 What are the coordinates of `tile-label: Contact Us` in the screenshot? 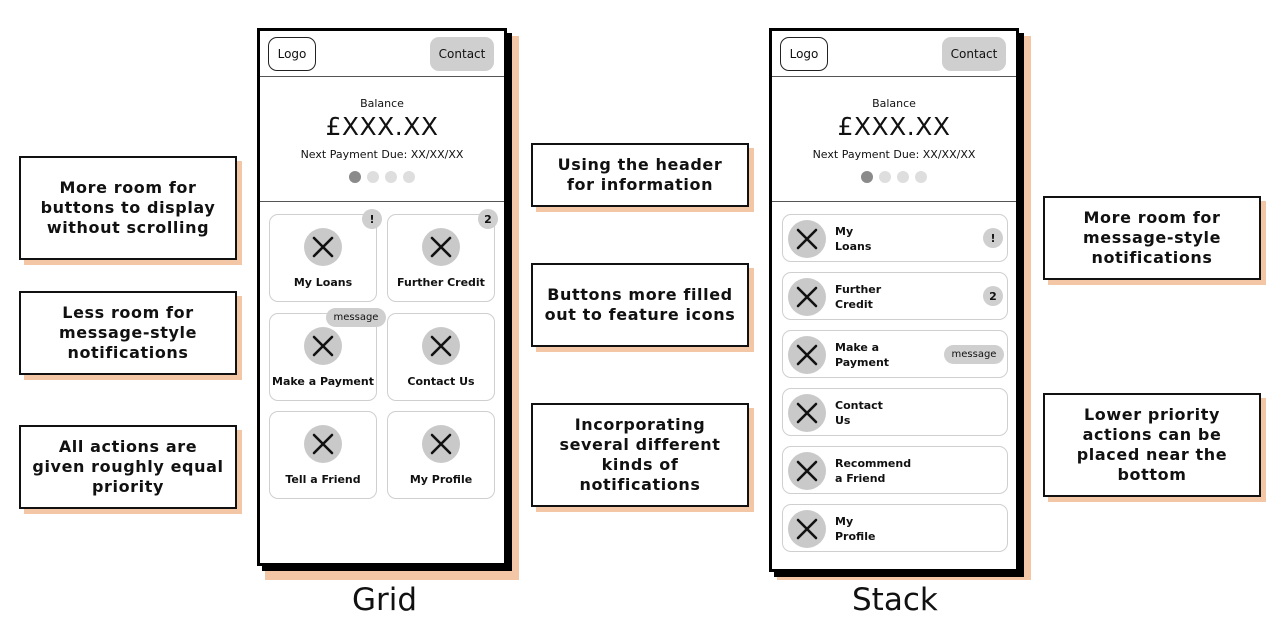 It's located at (441, 381).